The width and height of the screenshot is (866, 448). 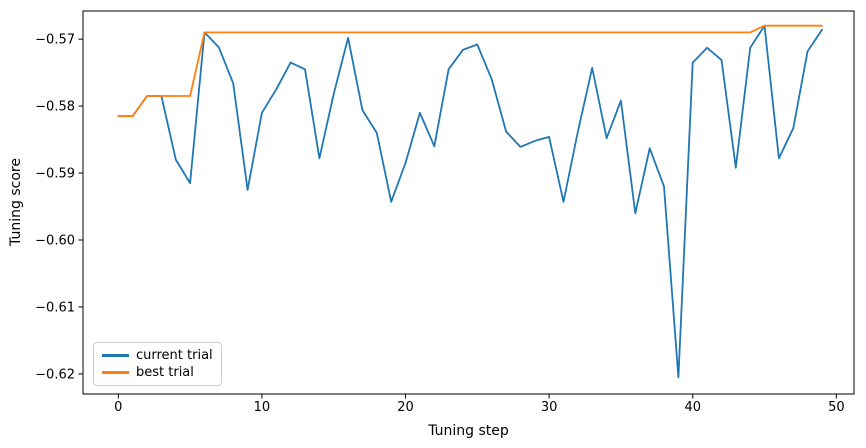 I want to click on legend-item-best-trial: best trial, so click(x=161, y=372).